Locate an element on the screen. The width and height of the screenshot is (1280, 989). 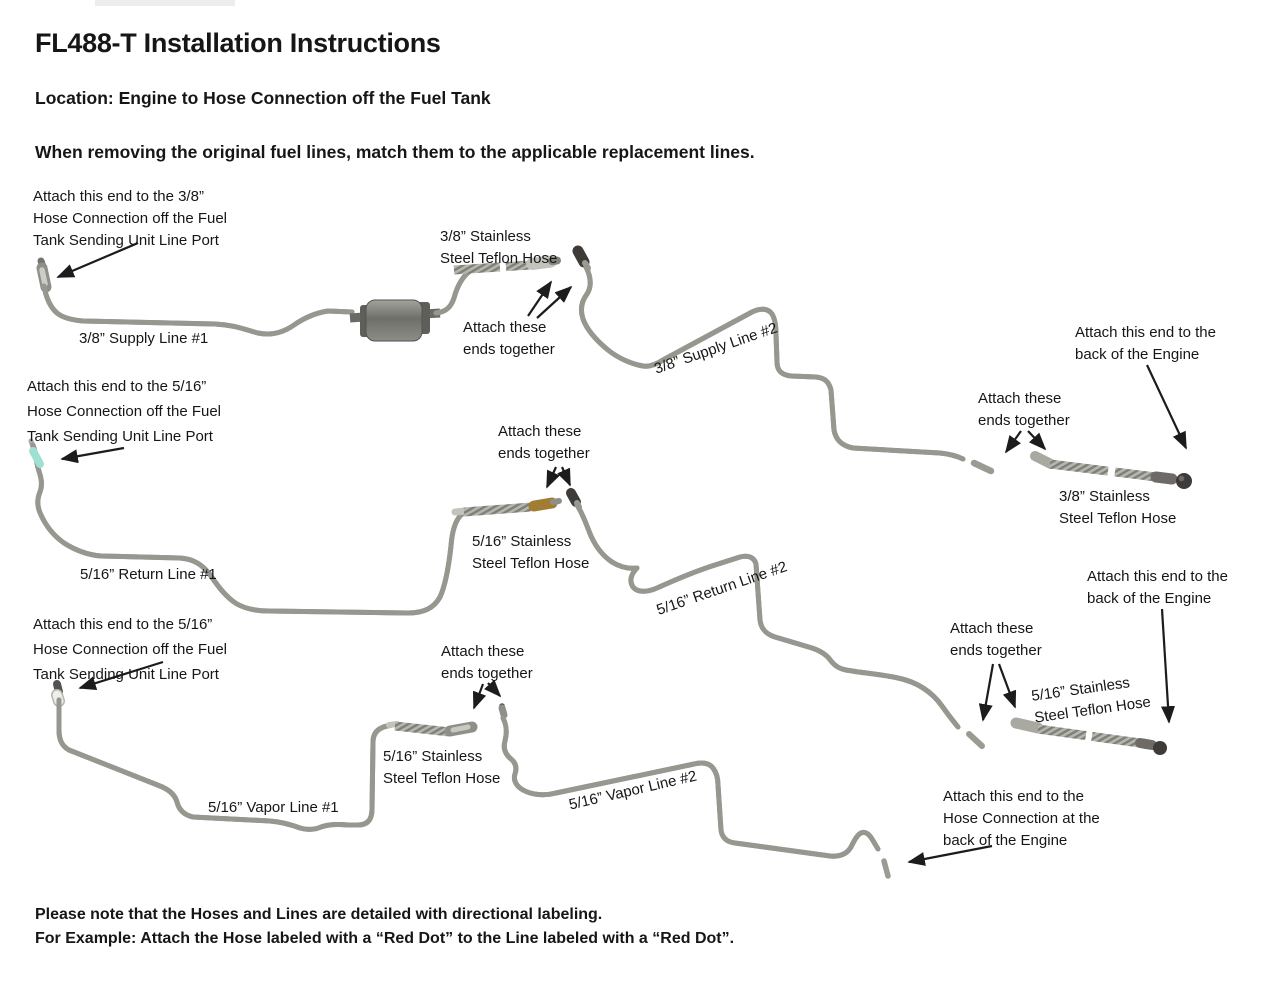
arrow-supply-right-hose-end is located at coordinates (1037, 440).